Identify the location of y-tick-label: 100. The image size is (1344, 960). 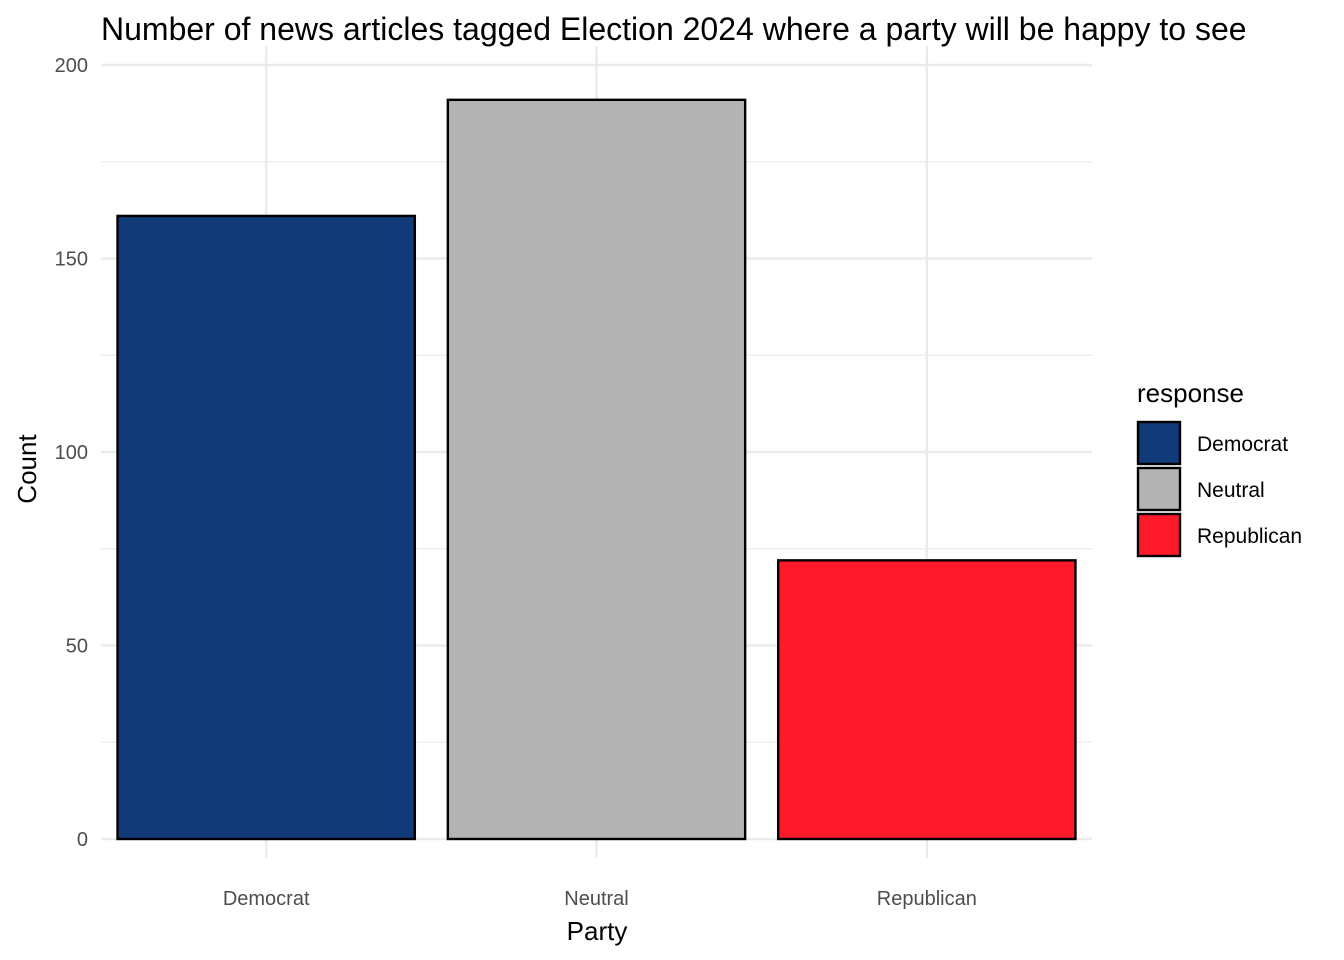
(71, 453).